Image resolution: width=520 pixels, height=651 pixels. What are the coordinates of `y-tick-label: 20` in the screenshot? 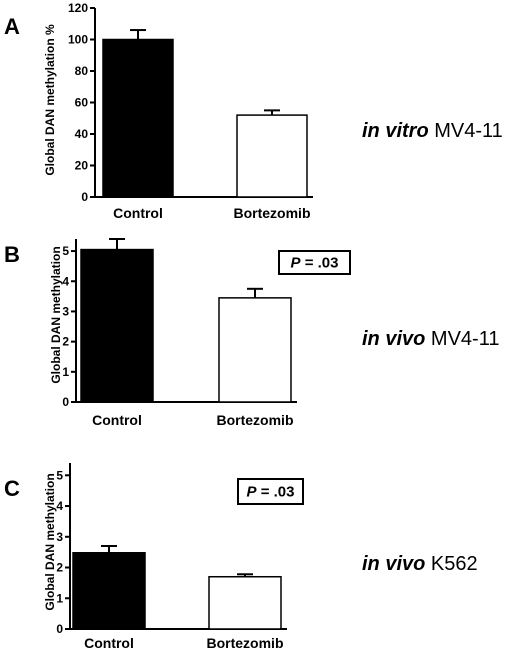 It's located at (82, 166).